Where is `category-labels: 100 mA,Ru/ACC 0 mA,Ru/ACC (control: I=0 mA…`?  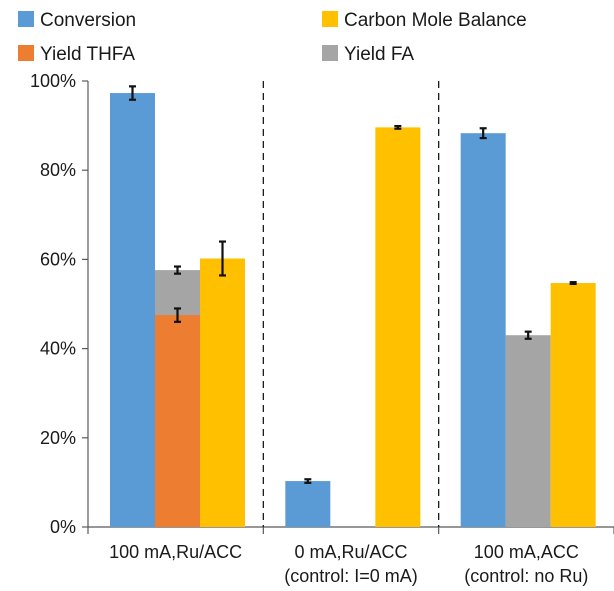 category-labels: 100 mA,Ru/ACC 0 mA,Ru/ACC (control: I=0 mA… is located at coordinates (348, 564).